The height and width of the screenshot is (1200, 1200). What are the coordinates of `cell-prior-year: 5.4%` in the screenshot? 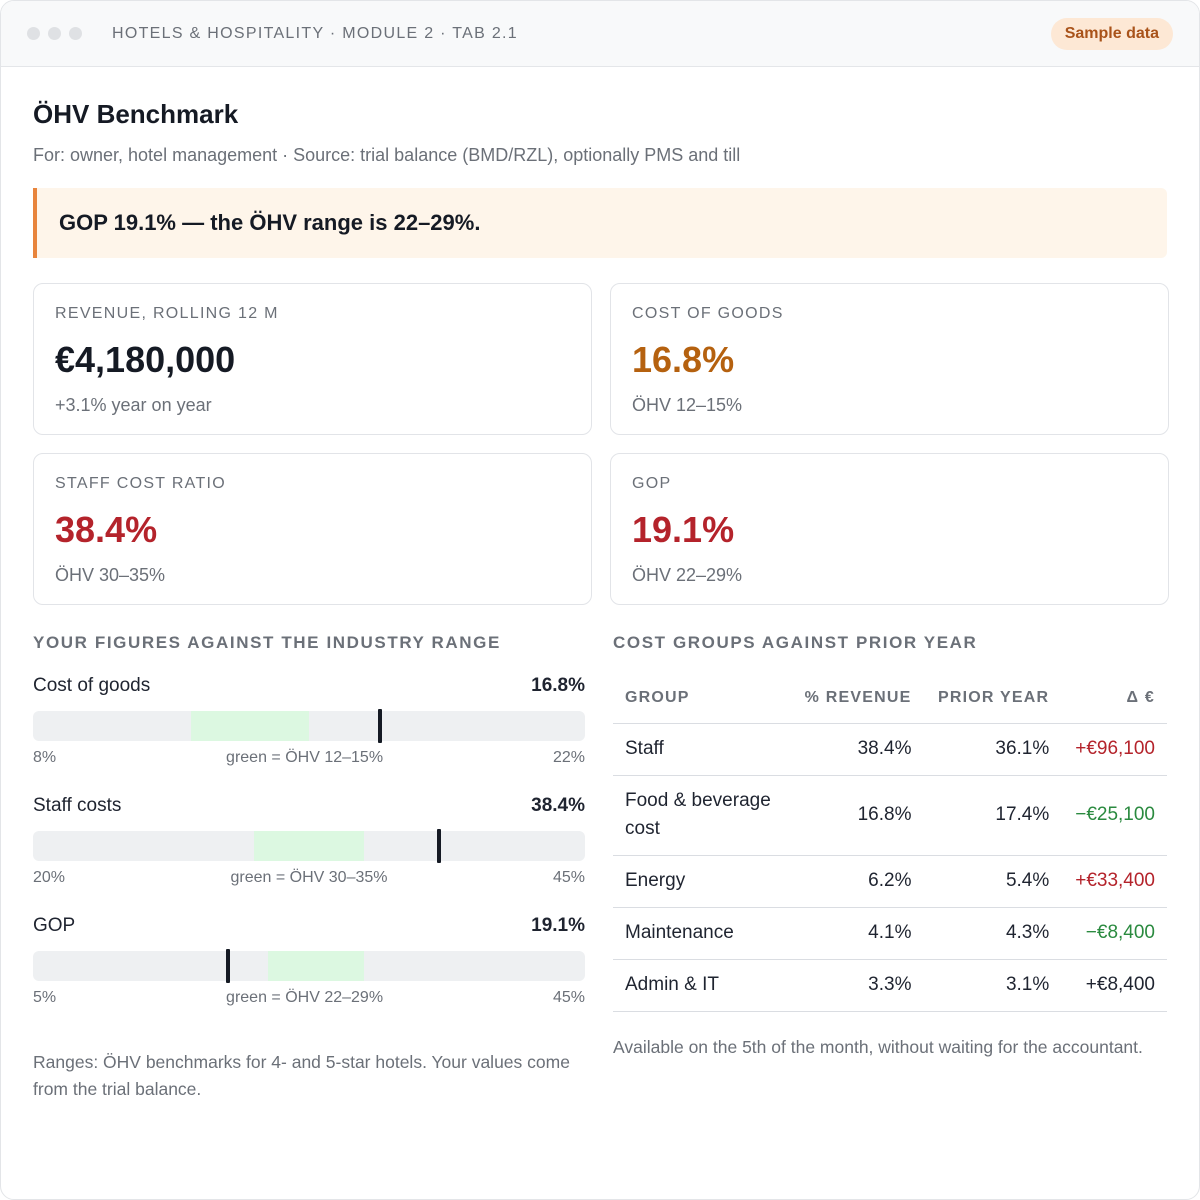 It's located at (992, 881).